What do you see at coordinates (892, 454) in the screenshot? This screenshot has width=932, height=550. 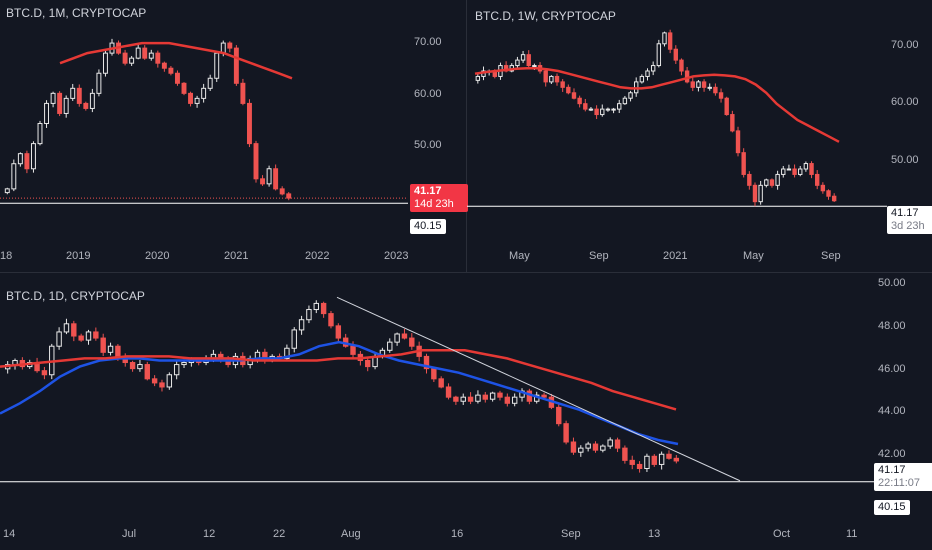 I see `daily-y-label-42: 42.00` at bounding box center [892, 454].